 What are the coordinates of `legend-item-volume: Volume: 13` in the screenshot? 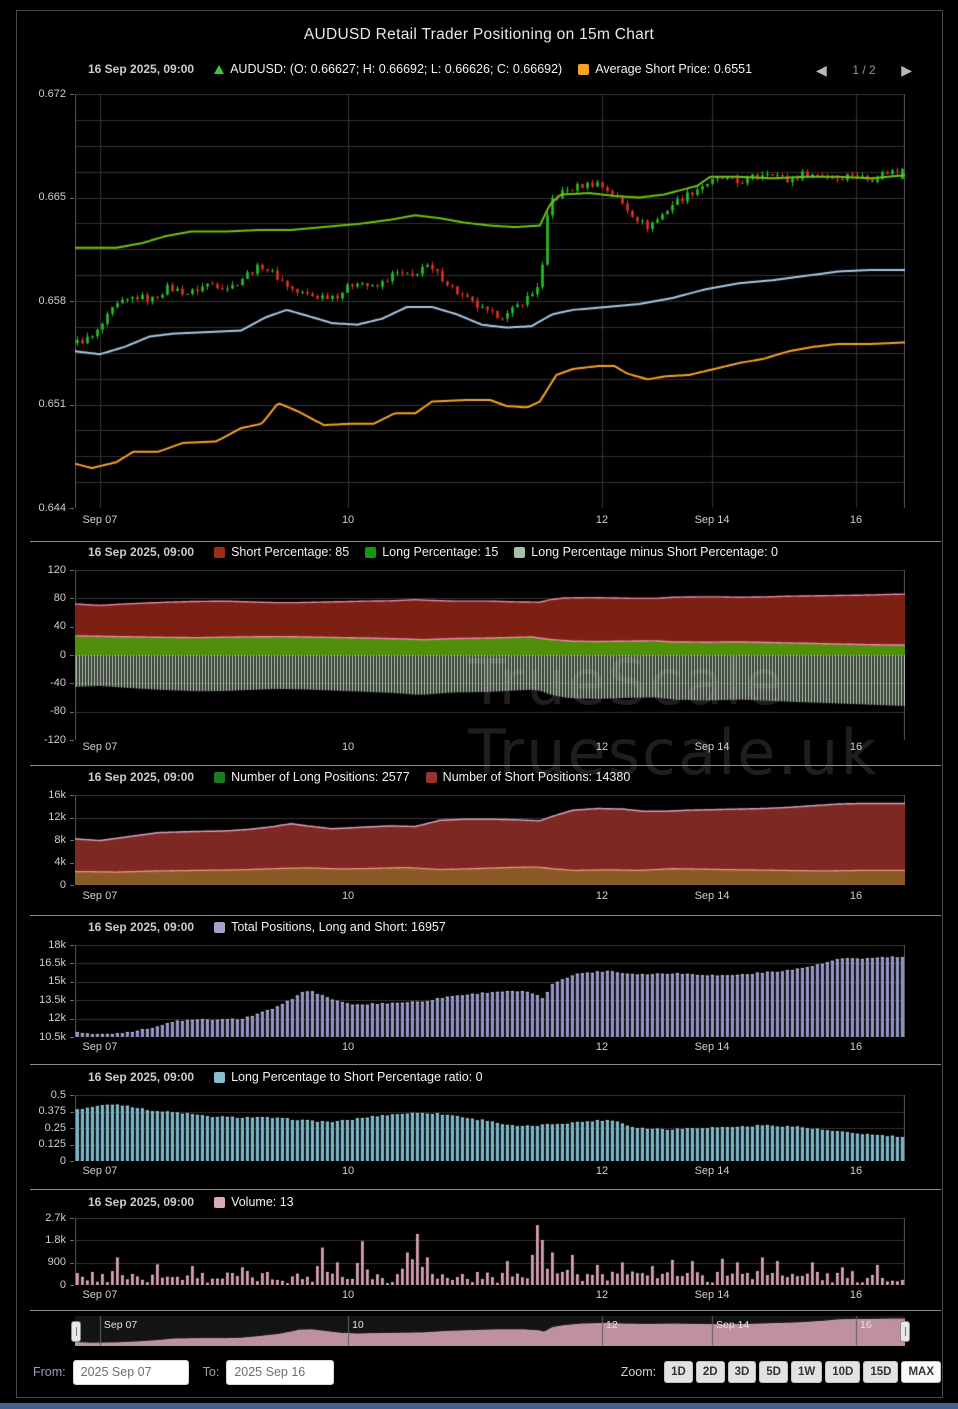 It's located at (254, 1202).